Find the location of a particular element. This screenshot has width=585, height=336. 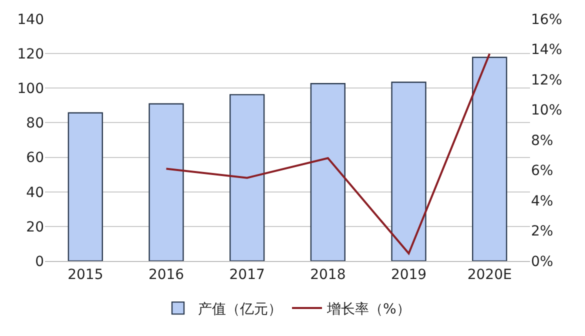

legend-label: 产值（亿元） is located at coordinates (240, 310).